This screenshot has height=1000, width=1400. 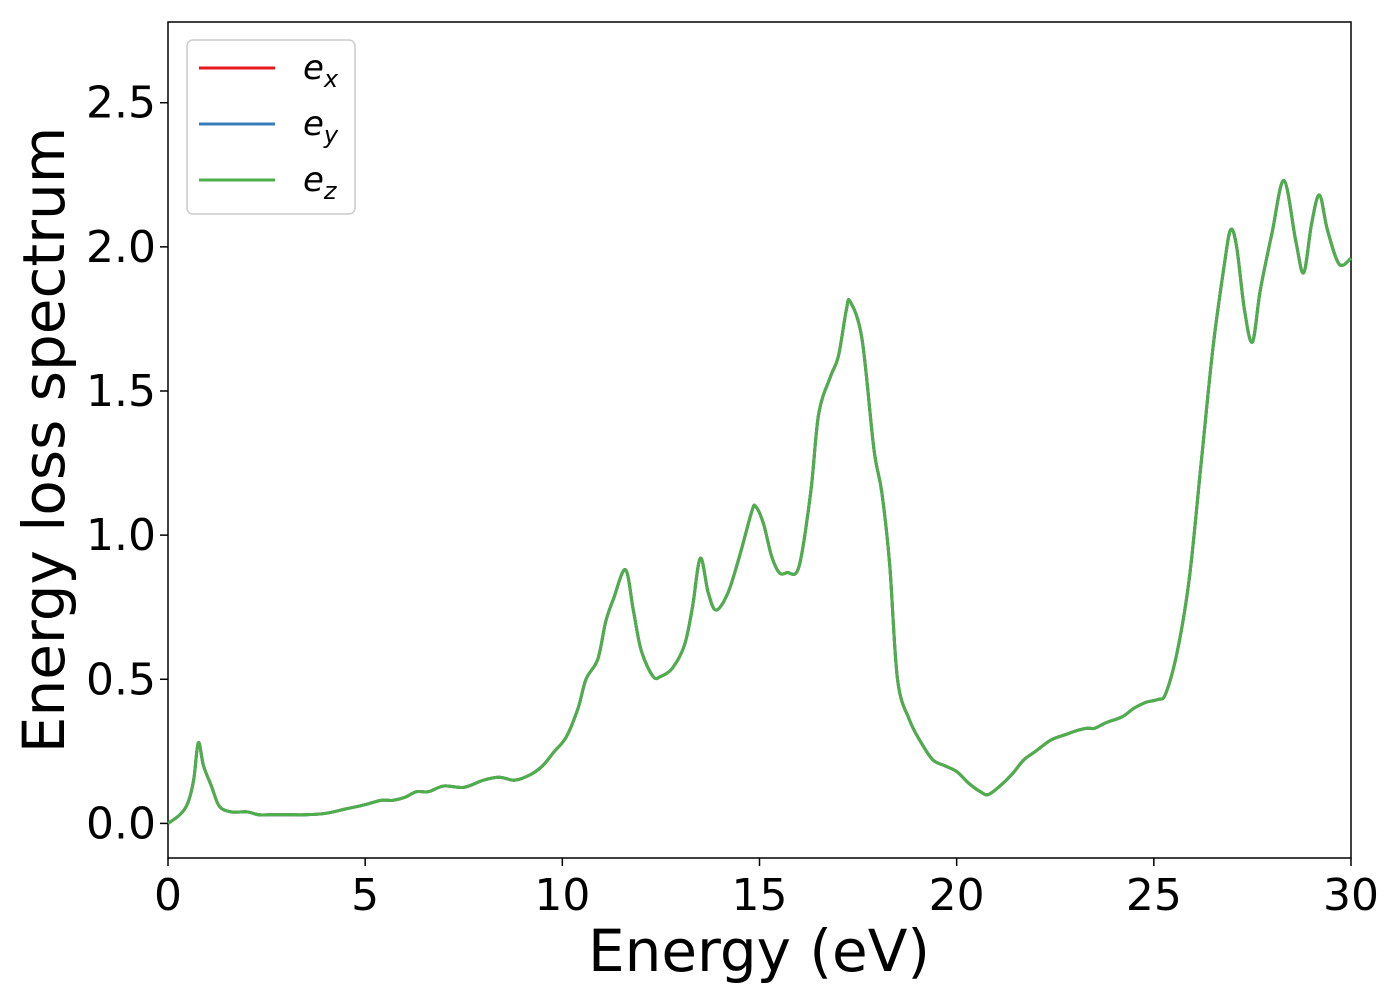 I want to click on y-tick-label: 0.0, so click(x=121, y=823).